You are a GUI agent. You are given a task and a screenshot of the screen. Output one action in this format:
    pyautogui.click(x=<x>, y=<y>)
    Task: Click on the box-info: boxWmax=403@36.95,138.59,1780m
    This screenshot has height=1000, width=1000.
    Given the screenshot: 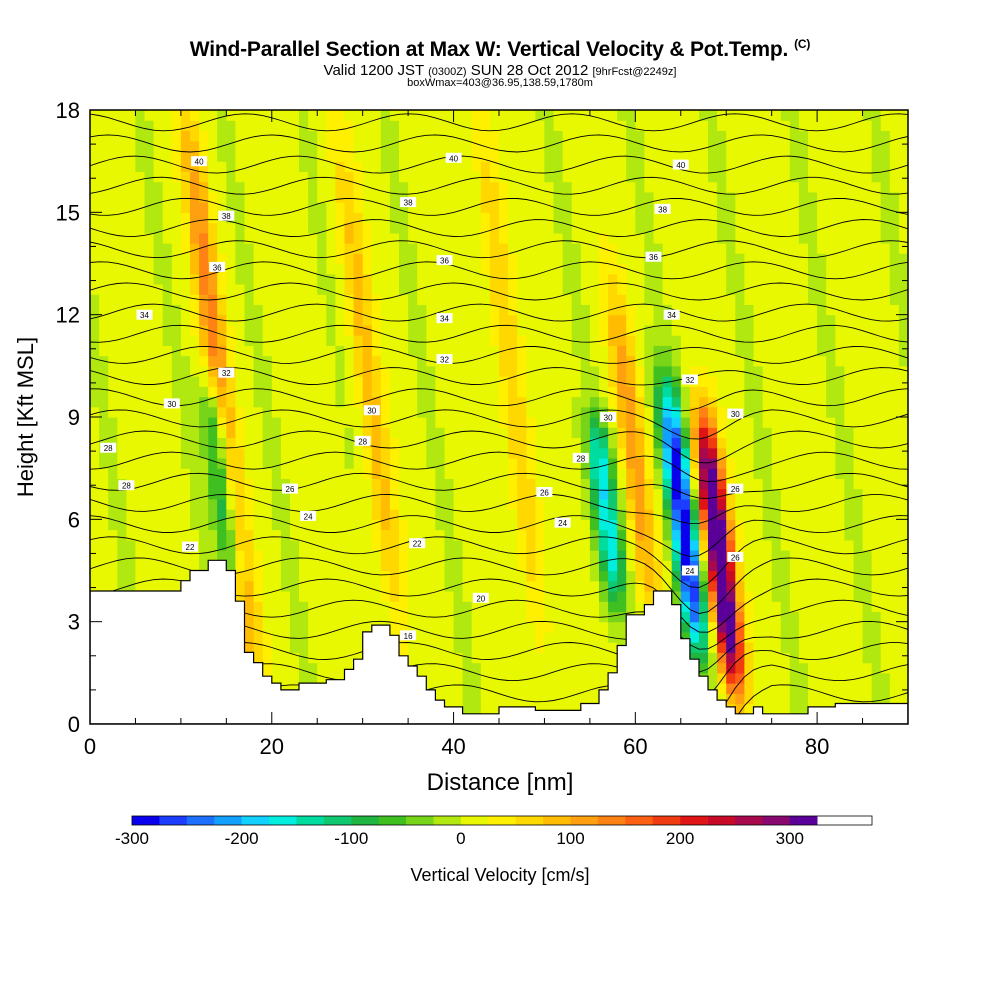 What is the action you would take?
    pyautogui.click(x=500, y=83)
    